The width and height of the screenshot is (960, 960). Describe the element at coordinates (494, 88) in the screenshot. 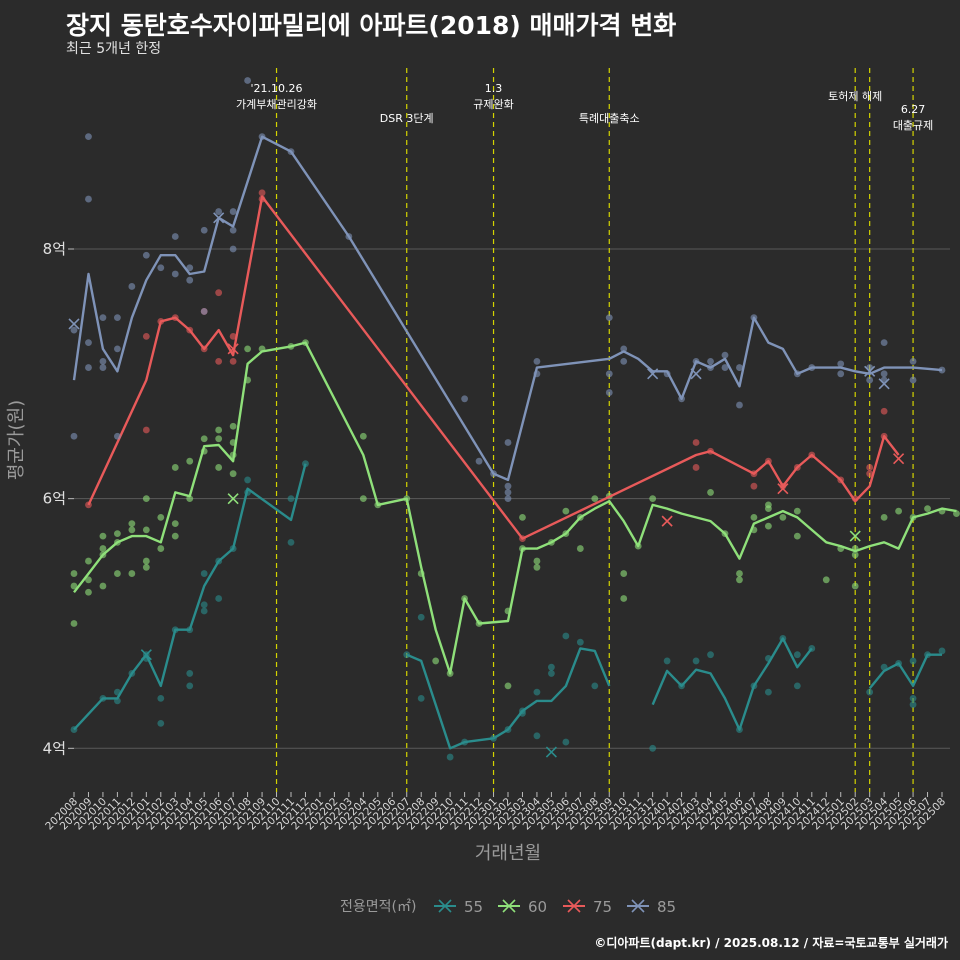

I see `policy-annotation: 1.3` at that location.